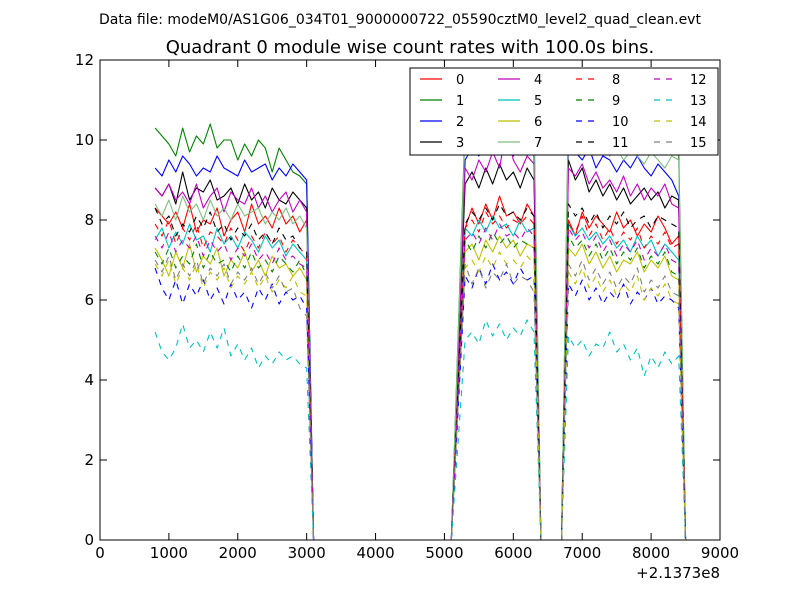 Image resolution: width=800 pixels, height=600 pixels. What do you see at coordinates (444, 553) in the screenshot?
I see `x-tick-label: 5000` at bounding box center [444, 553].